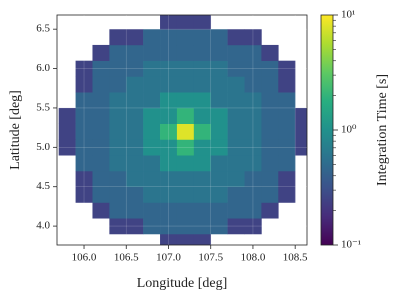  I want to click on y-tick-label: 5.0, so click(43, 147).